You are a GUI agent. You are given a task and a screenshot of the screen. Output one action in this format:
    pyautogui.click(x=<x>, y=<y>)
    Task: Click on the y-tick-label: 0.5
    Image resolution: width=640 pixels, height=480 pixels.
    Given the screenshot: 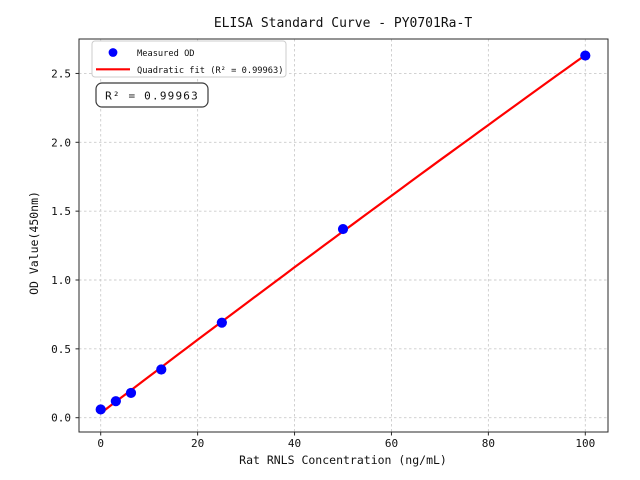 What is the action you would take?
    pyautogui.click(x=61, y=349)
    